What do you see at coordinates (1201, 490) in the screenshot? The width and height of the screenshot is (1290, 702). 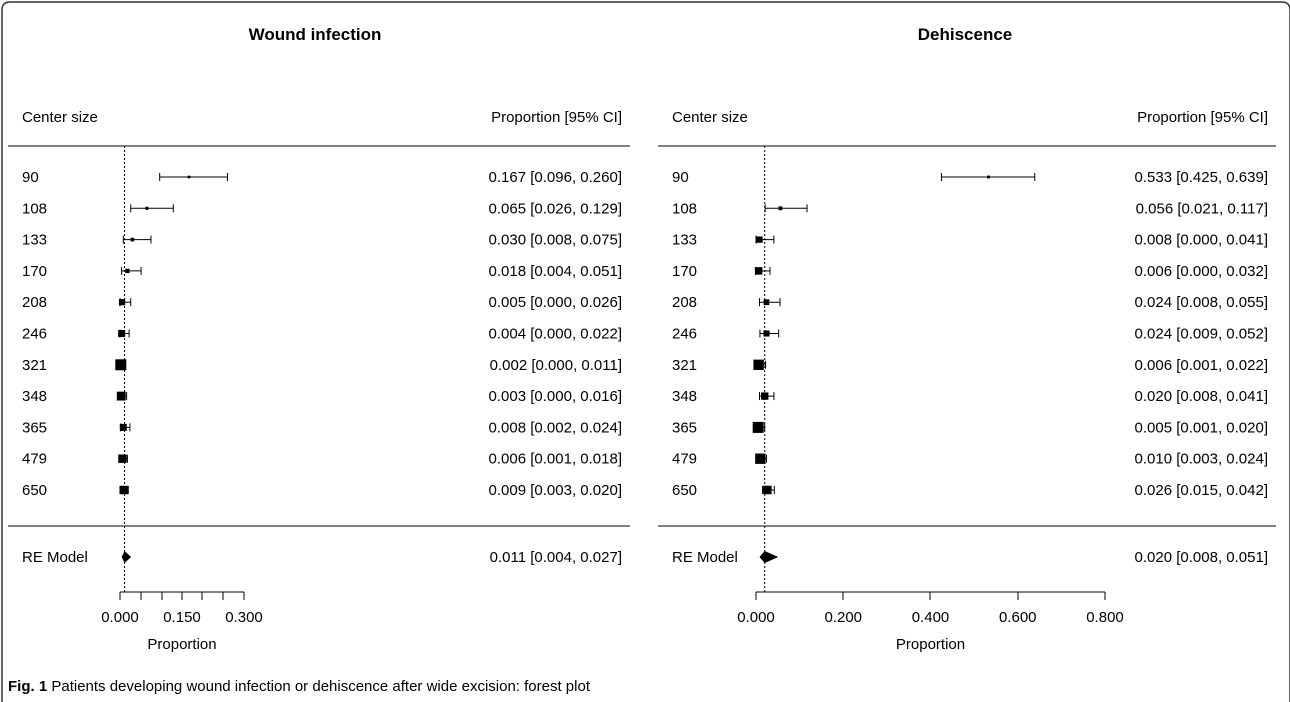 I see `proportion-ci-text: 0.026 [0.015, 0.042]` at bounding box center [1201, 490].